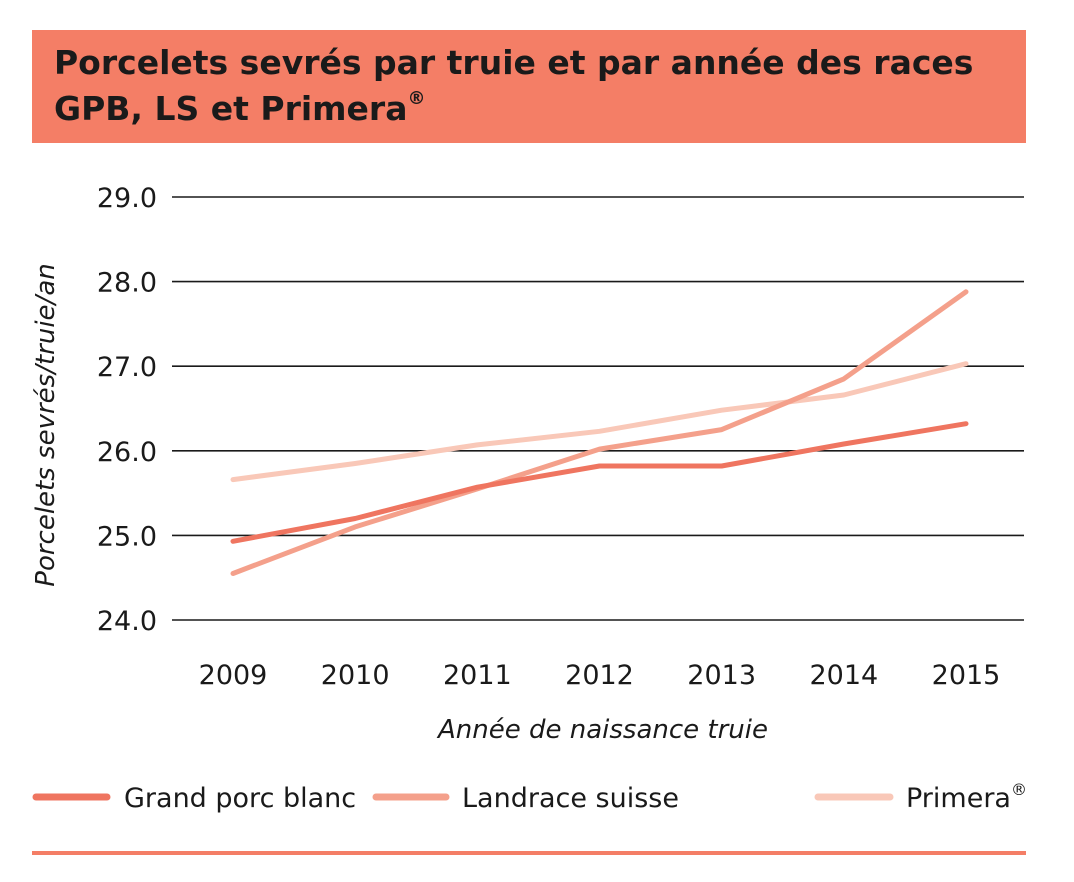  I want to click on y-tick-label: 25.0, so click(127, 536).